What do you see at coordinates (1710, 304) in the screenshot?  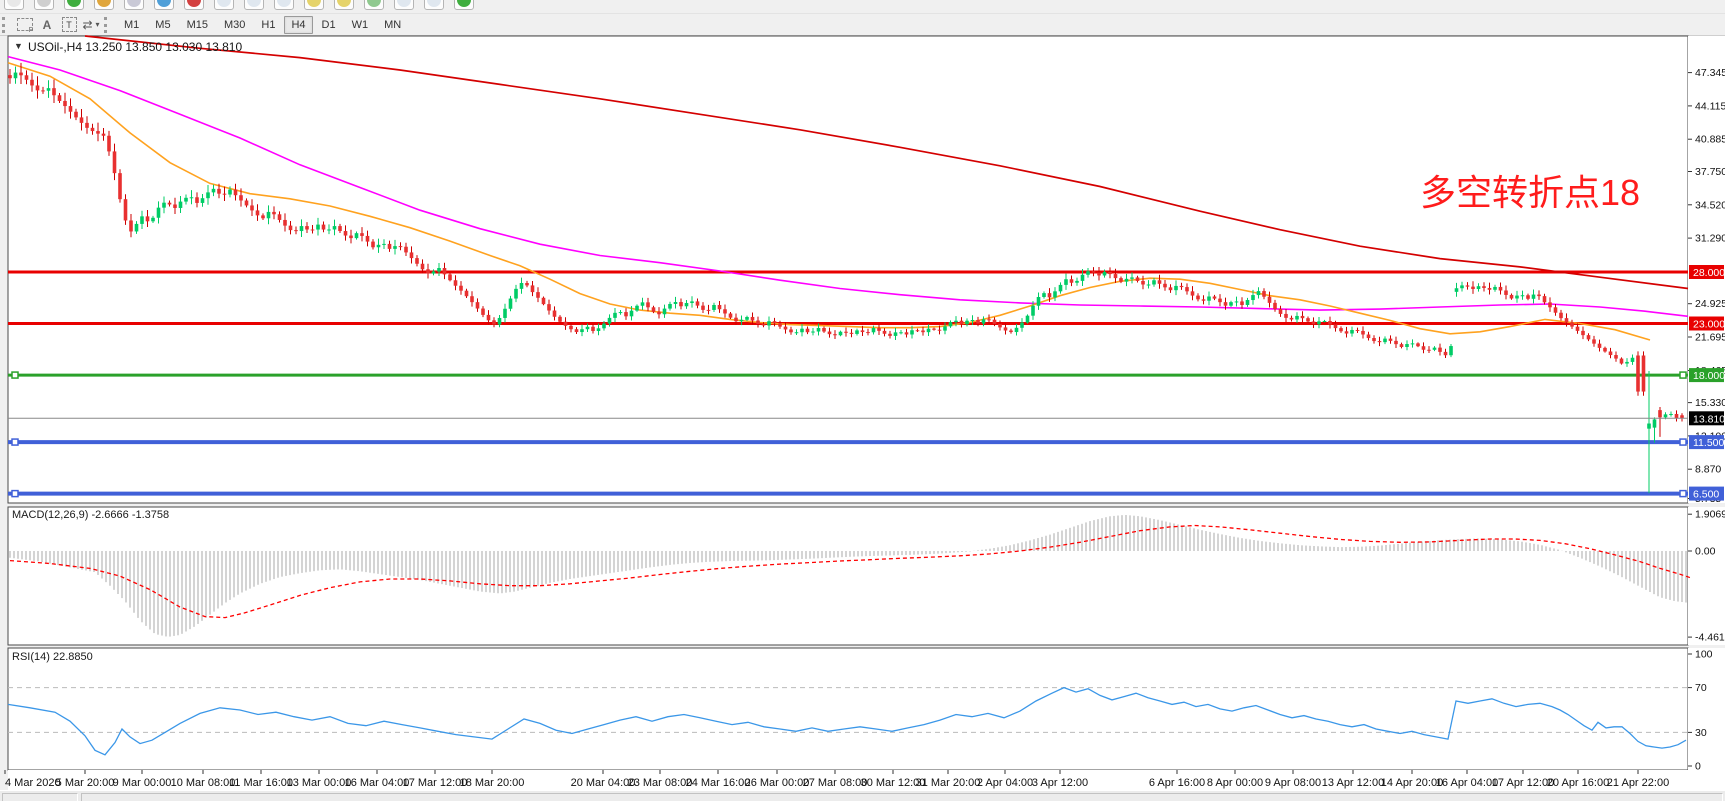 I see `price-tick: 24.925` at bounding box center [1710, 304].